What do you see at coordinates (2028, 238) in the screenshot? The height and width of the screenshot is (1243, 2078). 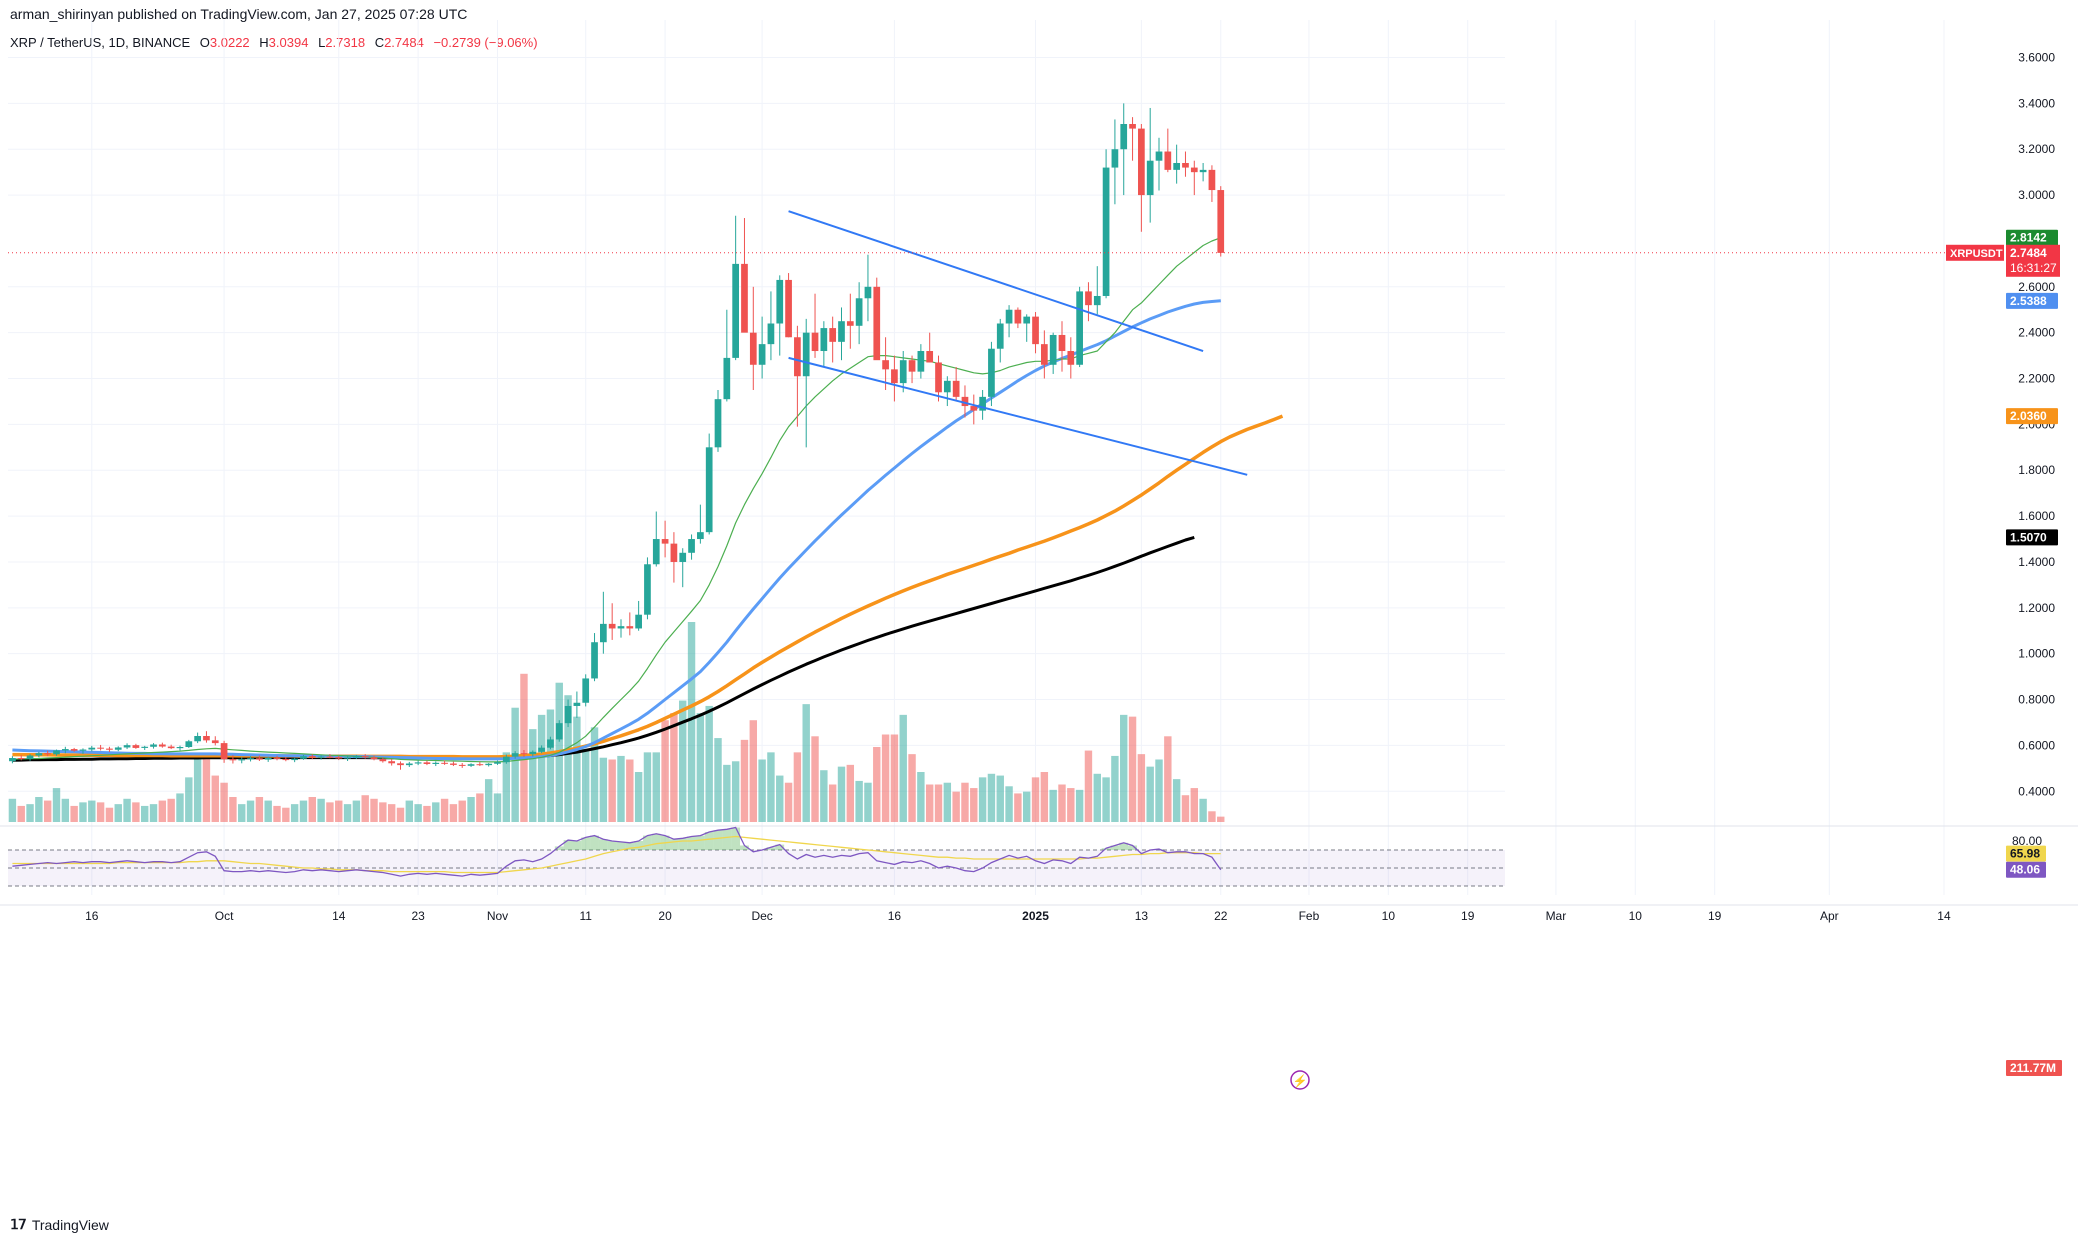 I see `price-tag-label: 2.8142` at bounding box center [2028, 238].